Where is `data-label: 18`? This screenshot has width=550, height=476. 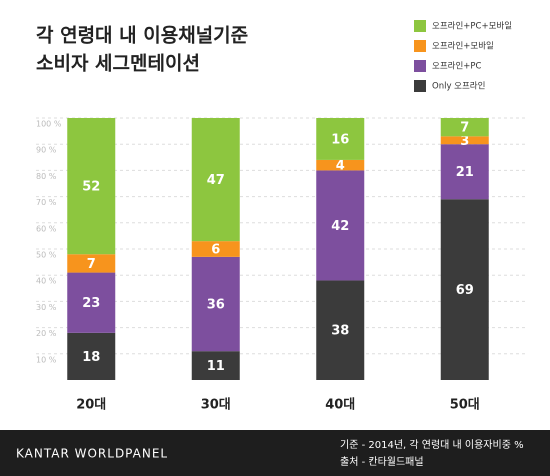 data-label: 18 is located at coordinates (91, 357).